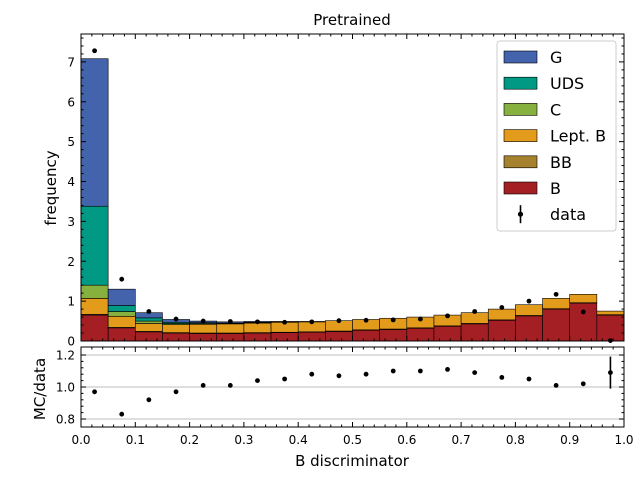 Image resolution: width=640 pixels, height=480 pixels. I want to click on series-uds, so click(189, 264).